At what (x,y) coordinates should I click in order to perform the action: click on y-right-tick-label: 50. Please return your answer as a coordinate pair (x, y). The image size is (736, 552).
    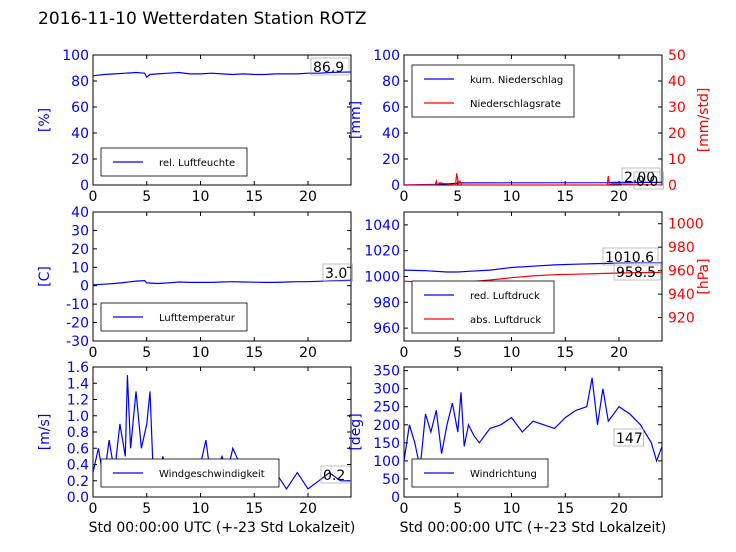
    Looking at the image, I should click on (677, 56).